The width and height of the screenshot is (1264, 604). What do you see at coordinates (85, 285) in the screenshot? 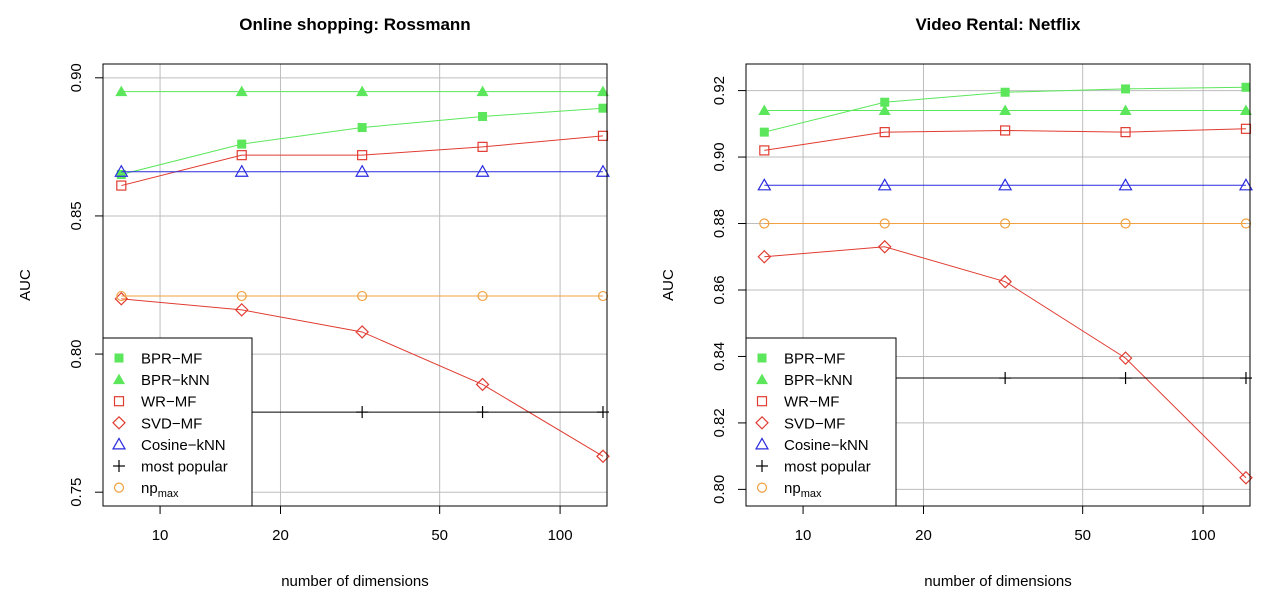
I see `y-axis: 0.75 0.80 0.85 0.90` at bounding box center [85, 285].